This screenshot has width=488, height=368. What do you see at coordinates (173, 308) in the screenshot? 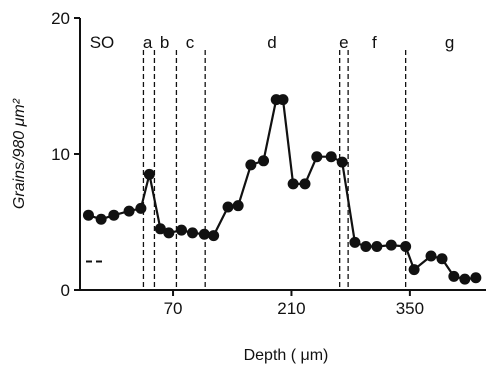
I see `x-tick-label-70: 70` at bounding box center [173, 308].